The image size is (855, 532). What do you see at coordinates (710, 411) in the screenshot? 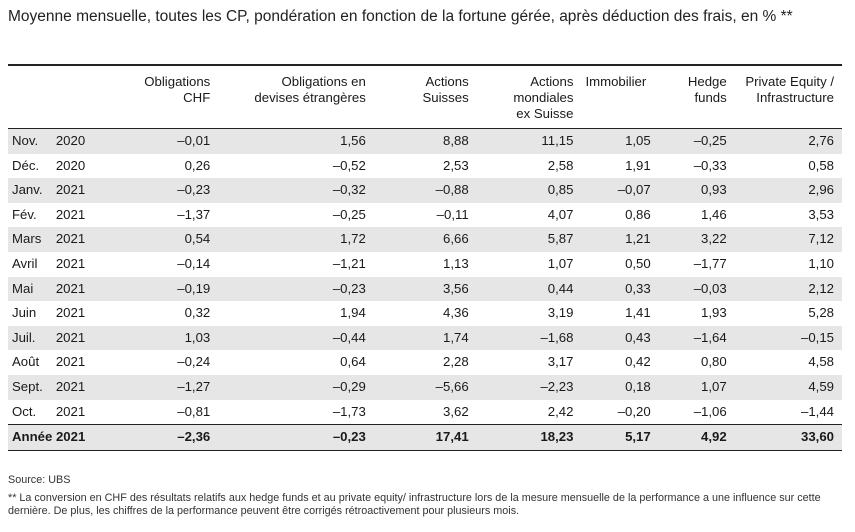
I see `table-cell: –1,06` at bounding box center [710, 411].